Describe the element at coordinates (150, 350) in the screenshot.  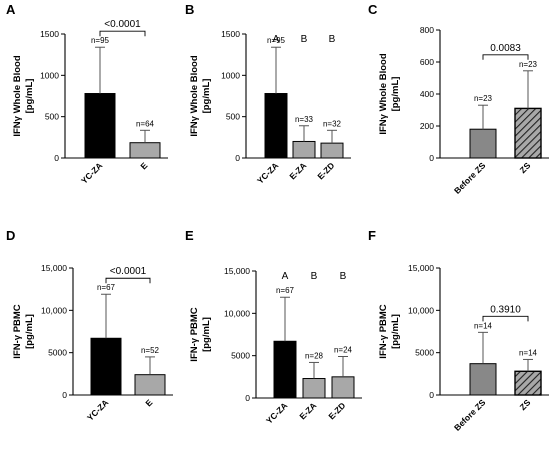
I see `n-label: n=52` at that location.